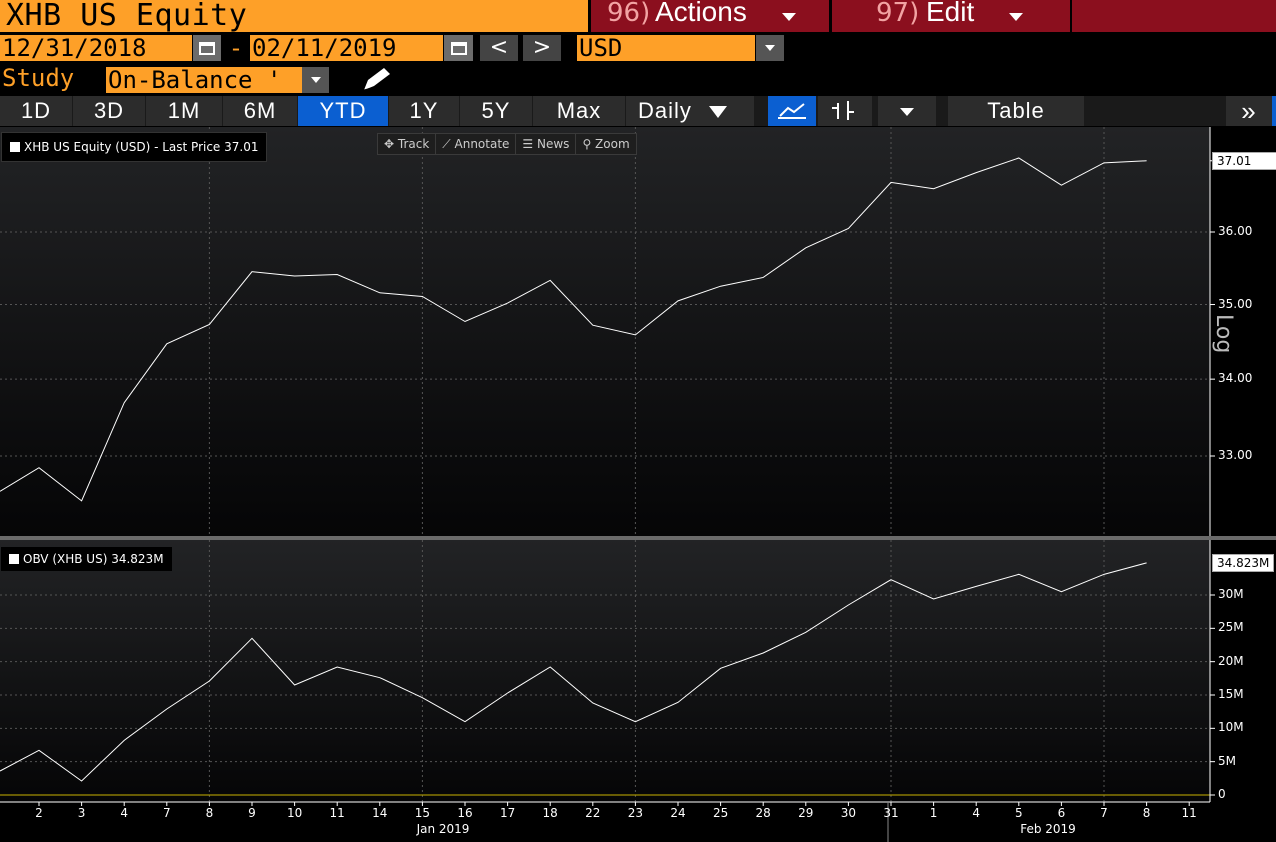  What do you see at coordinates (343, 111) in the screenshot?
I see `range-button-ytd: YTD` at bounding box center [343, 111].